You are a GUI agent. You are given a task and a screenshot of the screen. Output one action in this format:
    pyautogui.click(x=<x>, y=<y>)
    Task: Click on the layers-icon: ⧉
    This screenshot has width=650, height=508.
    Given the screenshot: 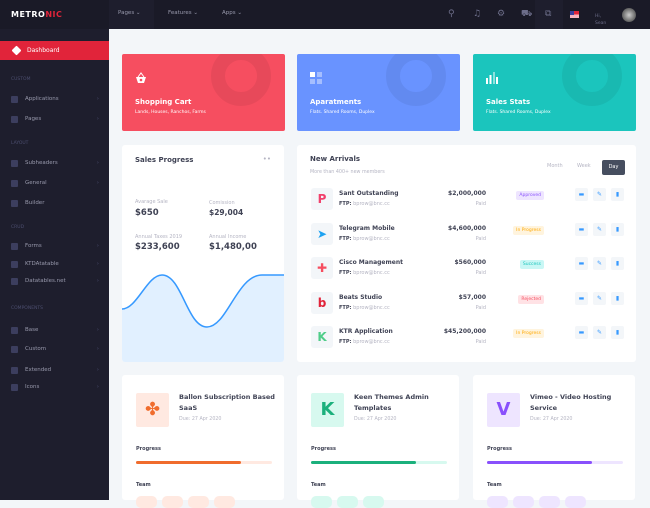 What is the action you would take?
    pyautogui.click(x=548, y=14)
    